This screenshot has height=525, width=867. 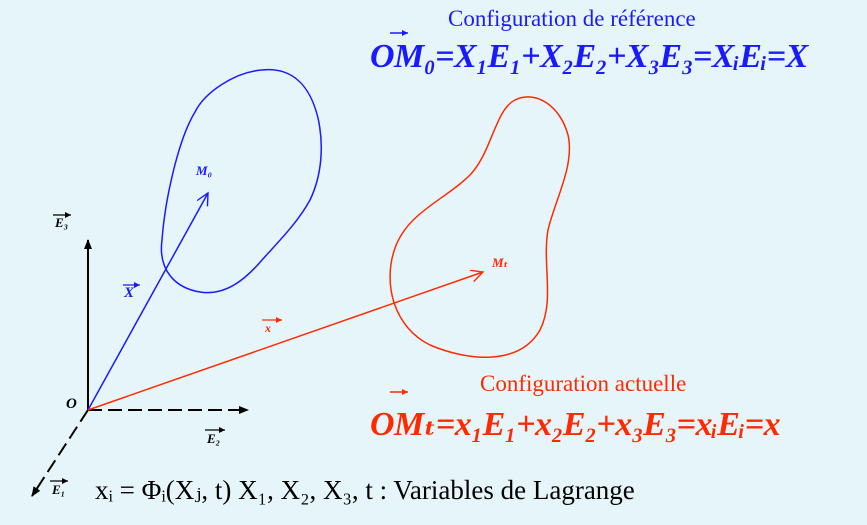 I want to click on config-reference-title: Configuration de référence, so click(x=572, y=18).